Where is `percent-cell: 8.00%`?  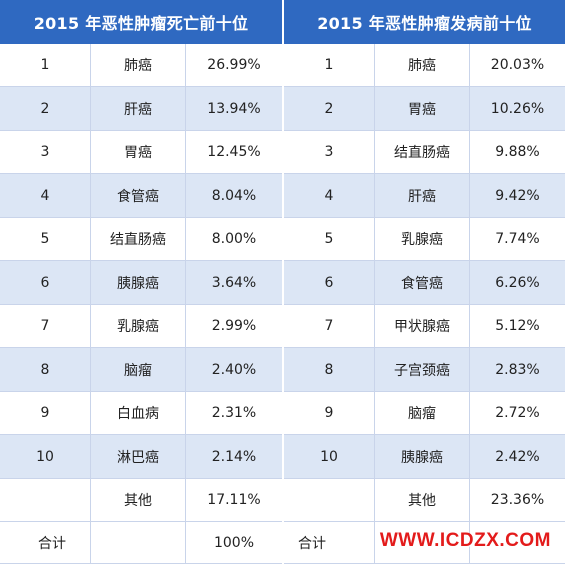
percent-cell: 8.00% is located at coordinates (234, 239).